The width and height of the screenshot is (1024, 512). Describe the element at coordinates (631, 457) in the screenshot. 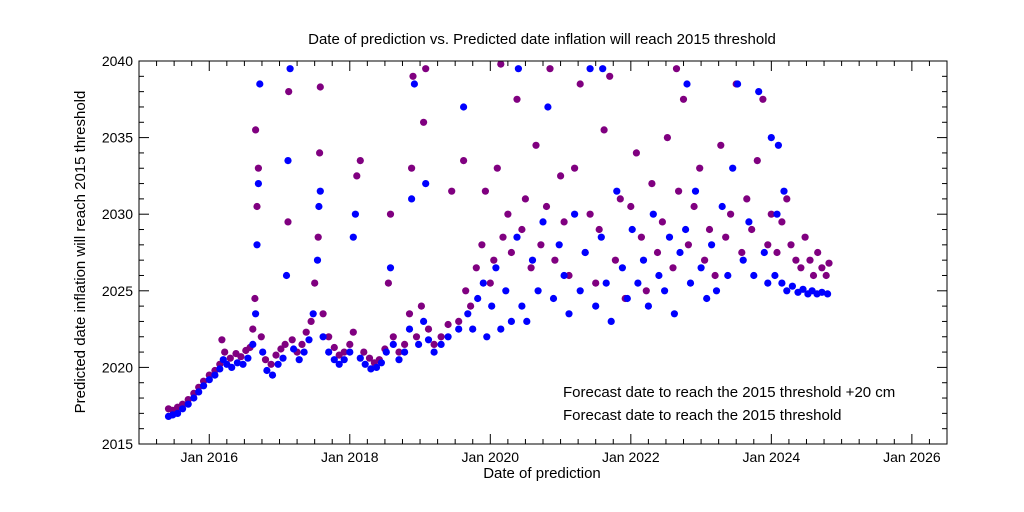

I see `x-tick-label: Jan 2022` at that location.